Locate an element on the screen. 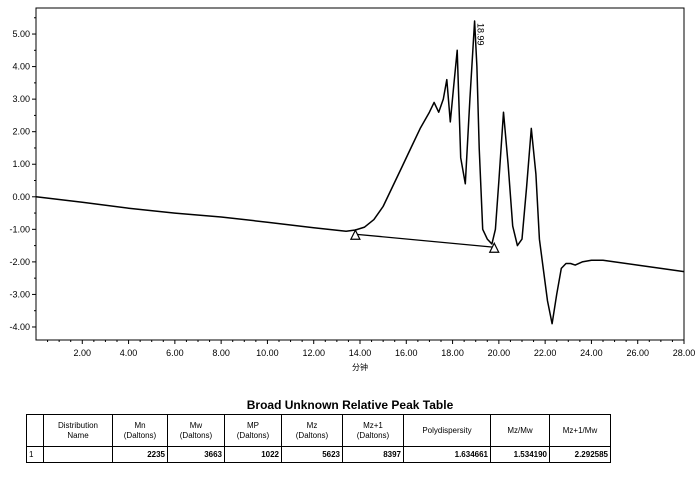 The width and height of the screenshot is (700, 477). table-header-cell: Mz (Daltons) is located at coordinates (312, 430).